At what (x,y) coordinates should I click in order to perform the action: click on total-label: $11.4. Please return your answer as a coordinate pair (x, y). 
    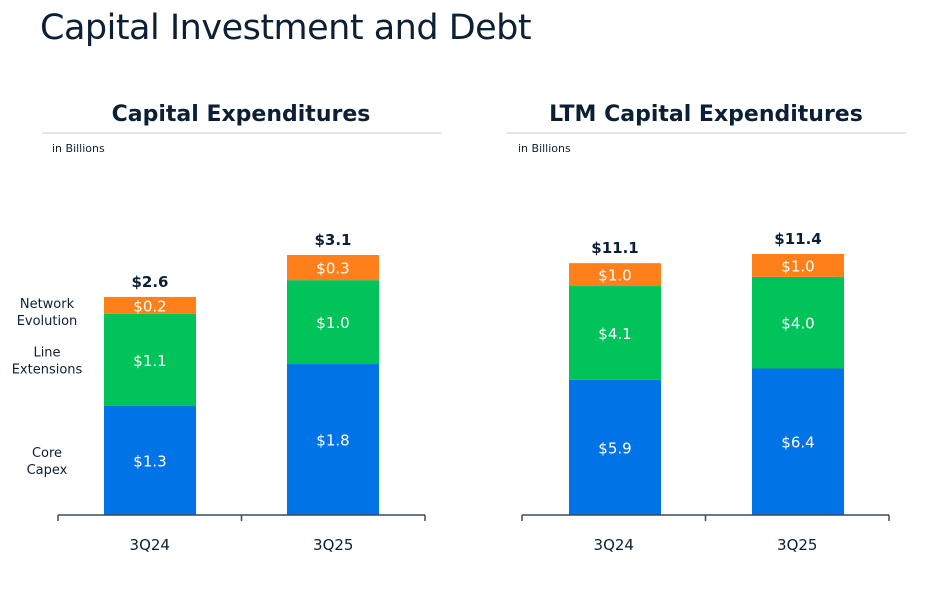
    Looking at the image, I should click on (797, 239).